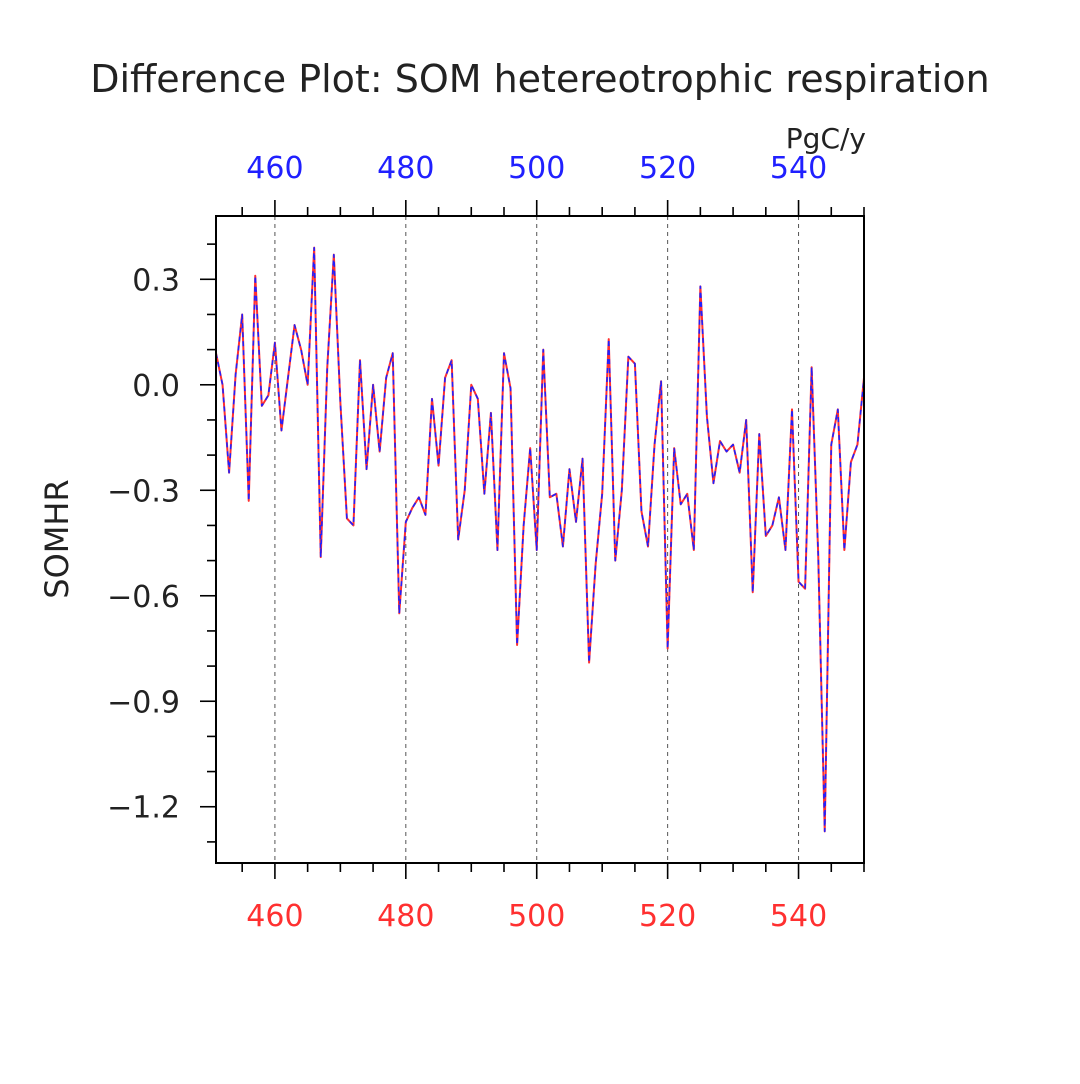  What do you see at coordinates (143, 597) in the screenshot?
I see `y-tick-label: −0.6` at bounding box center [143, 597].